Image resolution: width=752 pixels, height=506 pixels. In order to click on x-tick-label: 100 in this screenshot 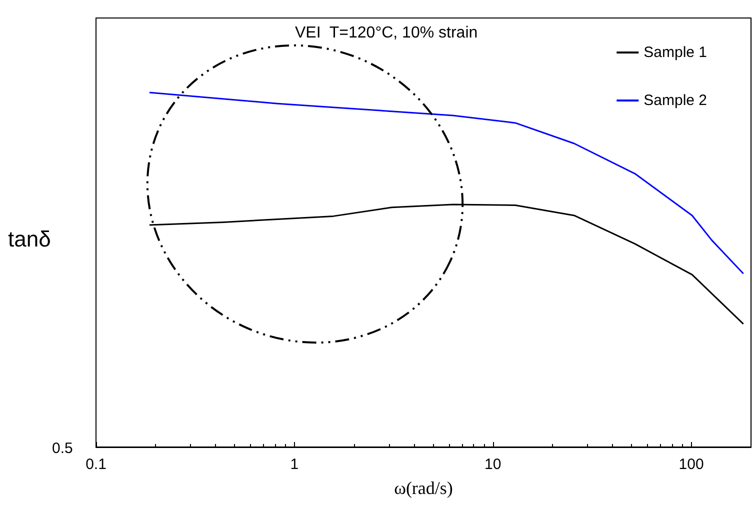, I will do `click(691, 464)`.